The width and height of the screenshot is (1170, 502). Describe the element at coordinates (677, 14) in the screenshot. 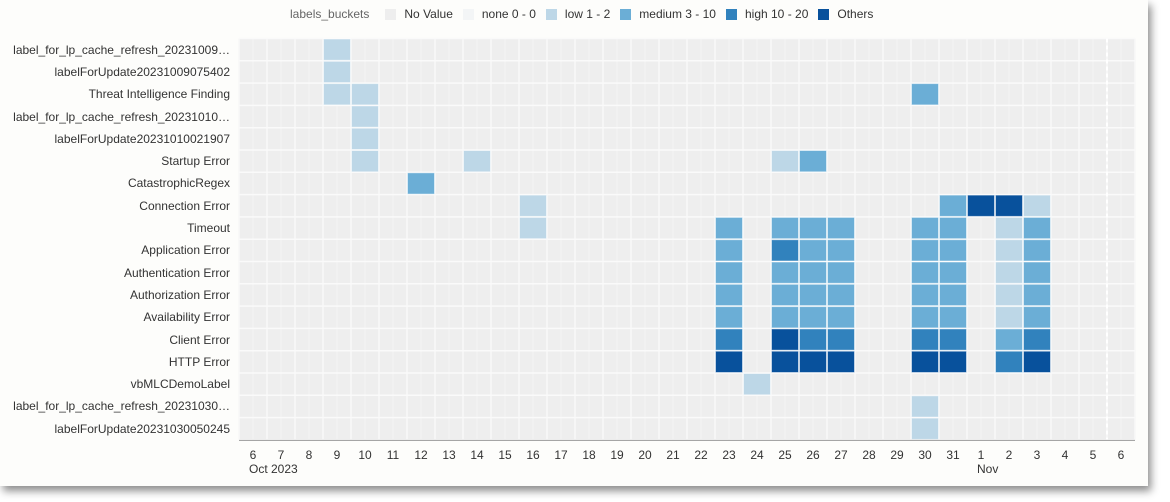

I see `legend-label: medium 3 - 10` at that location.